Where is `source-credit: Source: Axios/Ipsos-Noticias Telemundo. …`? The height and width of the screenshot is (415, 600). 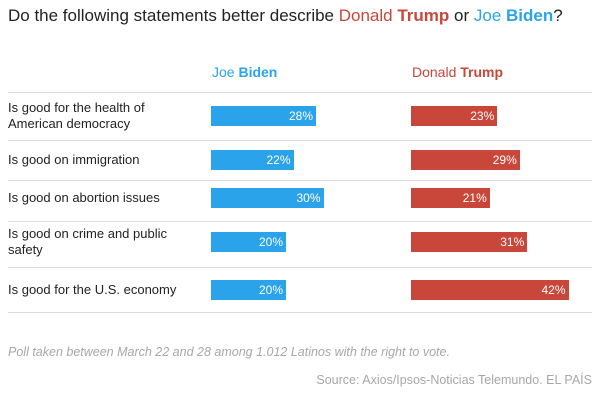
source-credit: Source: Axios/Ipsos-Noticias Telemundo. … is located at coordinates (454, 380).